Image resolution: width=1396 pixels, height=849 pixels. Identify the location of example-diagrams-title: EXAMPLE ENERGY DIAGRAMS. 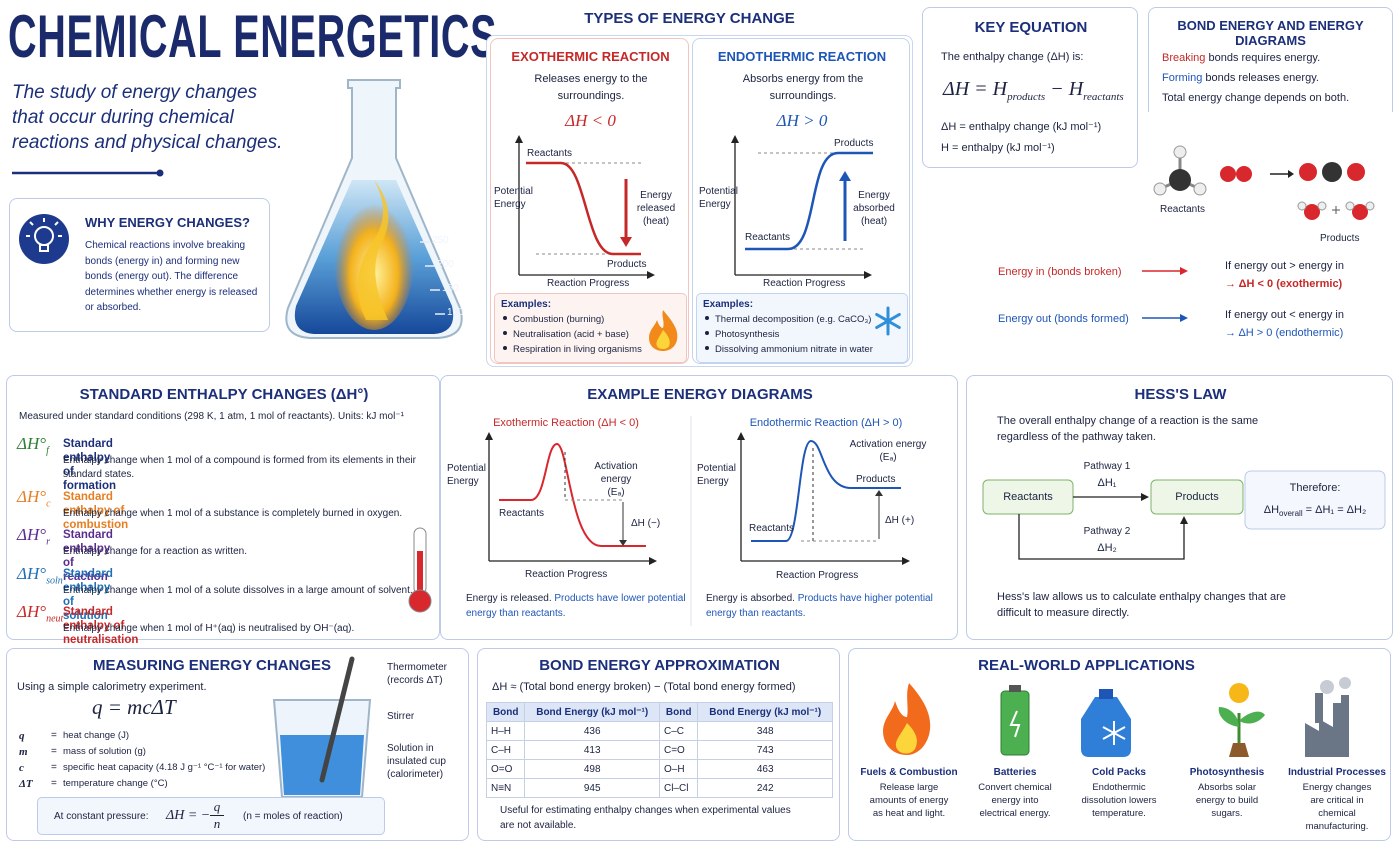
(700, 394).